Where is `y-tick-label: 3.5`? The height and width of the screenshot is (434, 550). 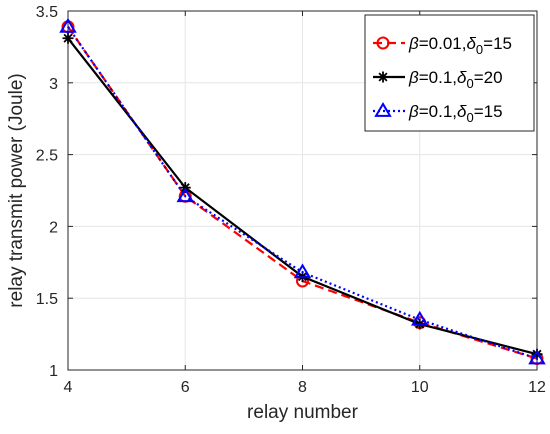 y-tick-label: 3.5 is located at coordinates (47, 12).